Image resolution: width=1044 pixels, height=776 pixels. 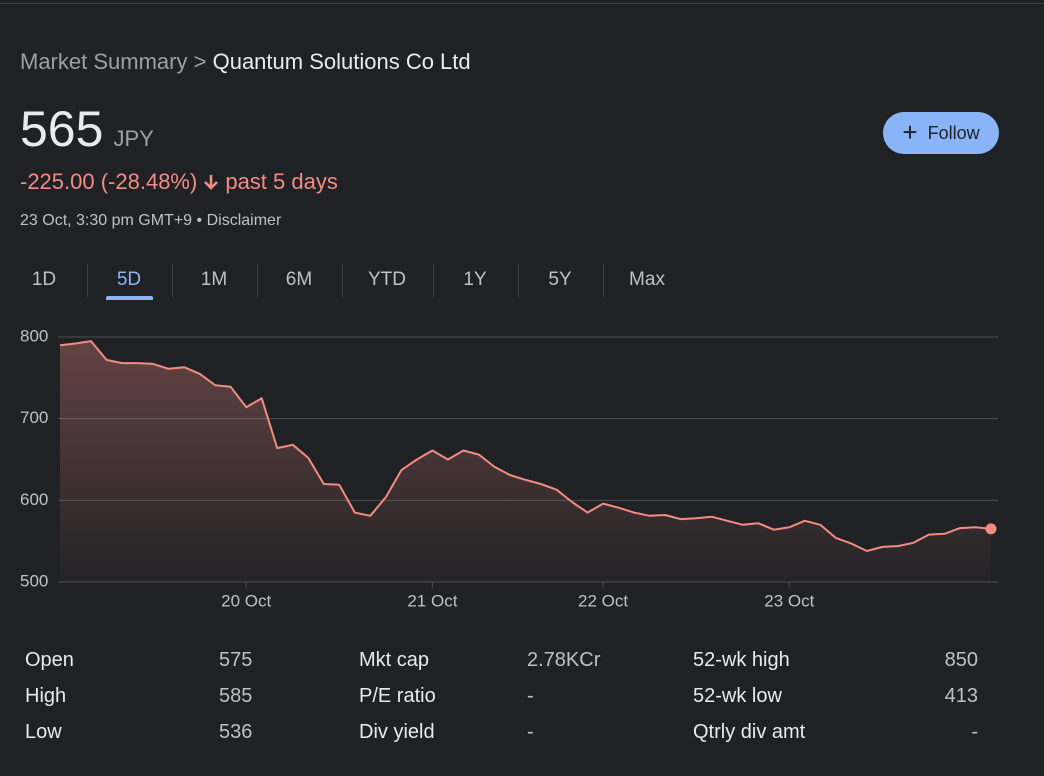 What do you see at coordinates (991, 529) in the screenshot?
I see `last-point` at bounding box center [991, 529].